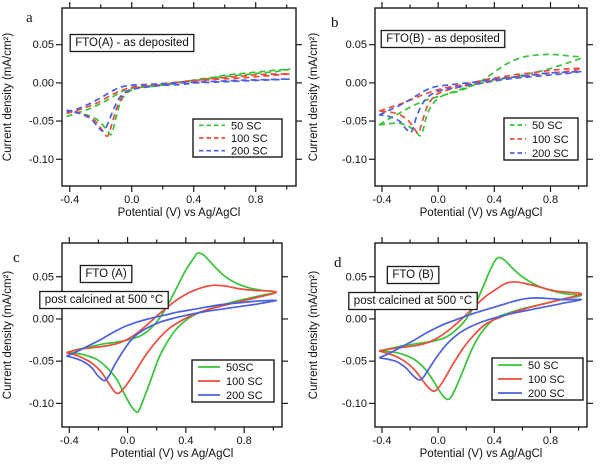  I want to click on annotation-box: FTO (B), so click(413, 275).